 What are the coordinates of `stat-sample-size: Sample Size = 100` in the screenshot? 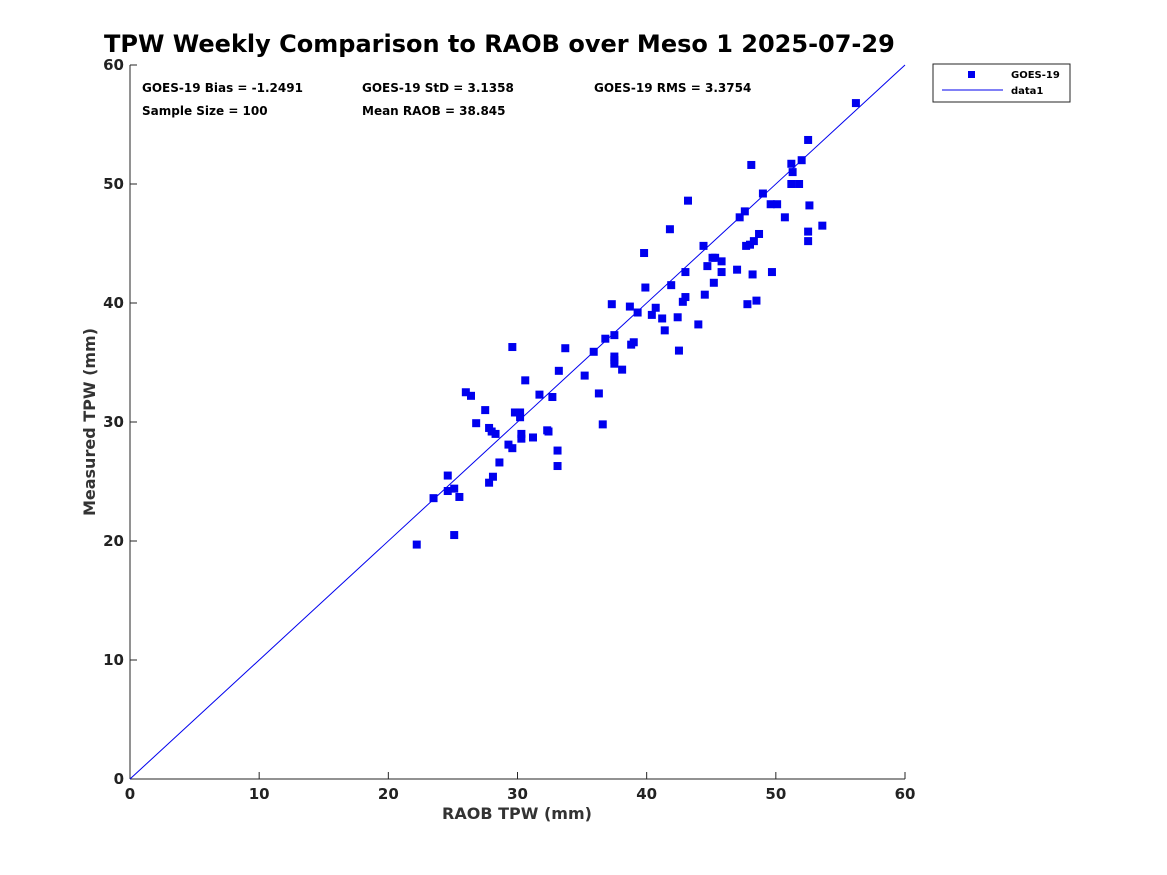 It's located at (205, 111).